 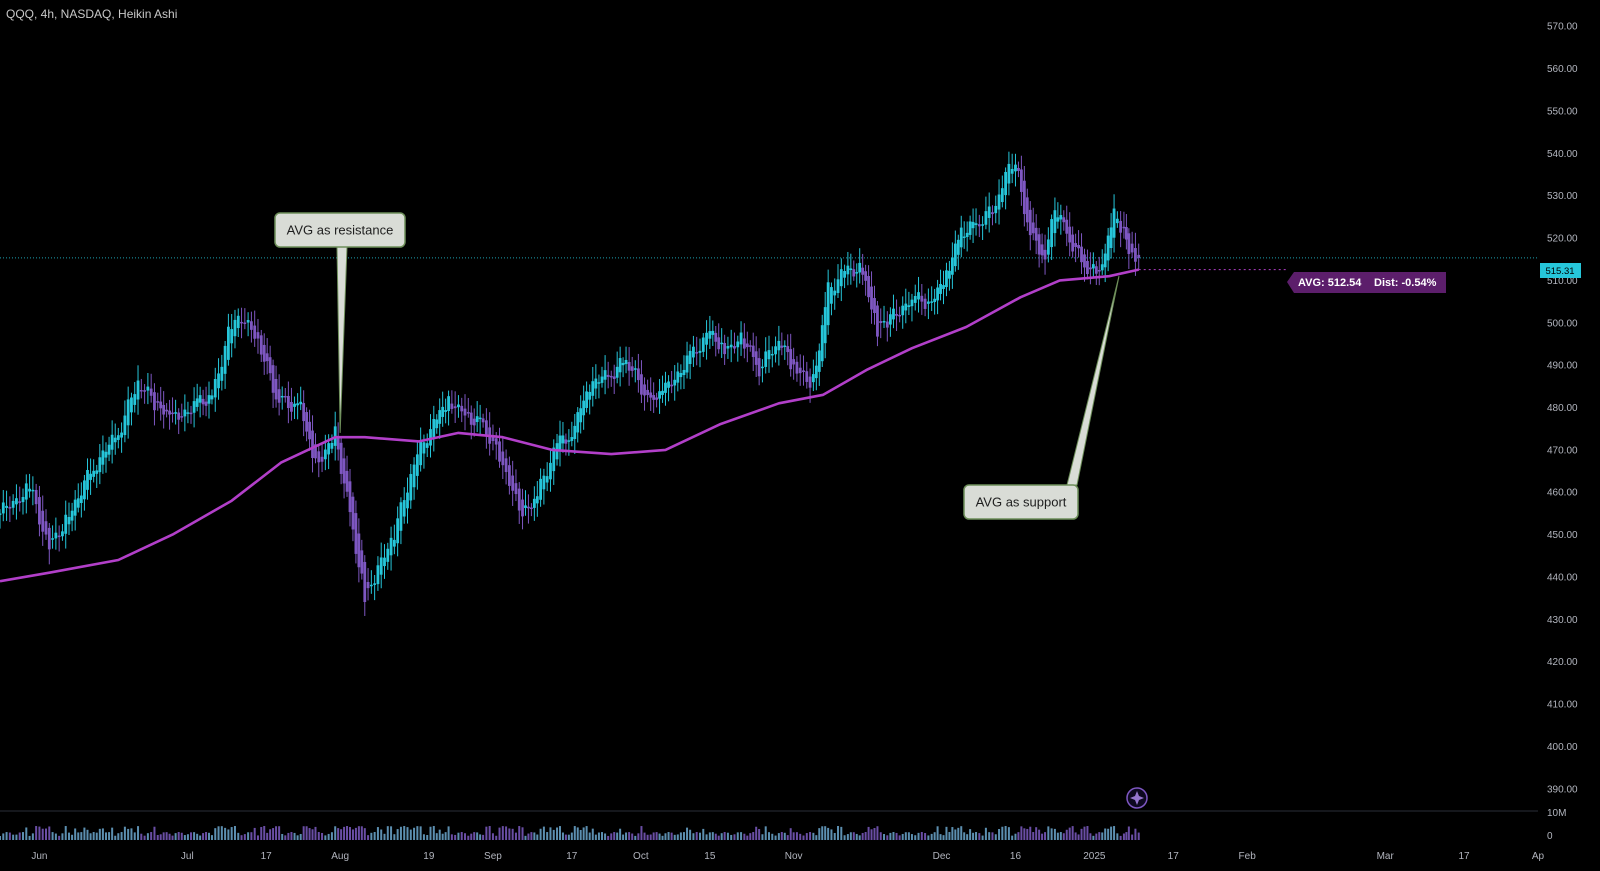 I want to click on price-tick: 530.00, so click(x=1562, y=196).